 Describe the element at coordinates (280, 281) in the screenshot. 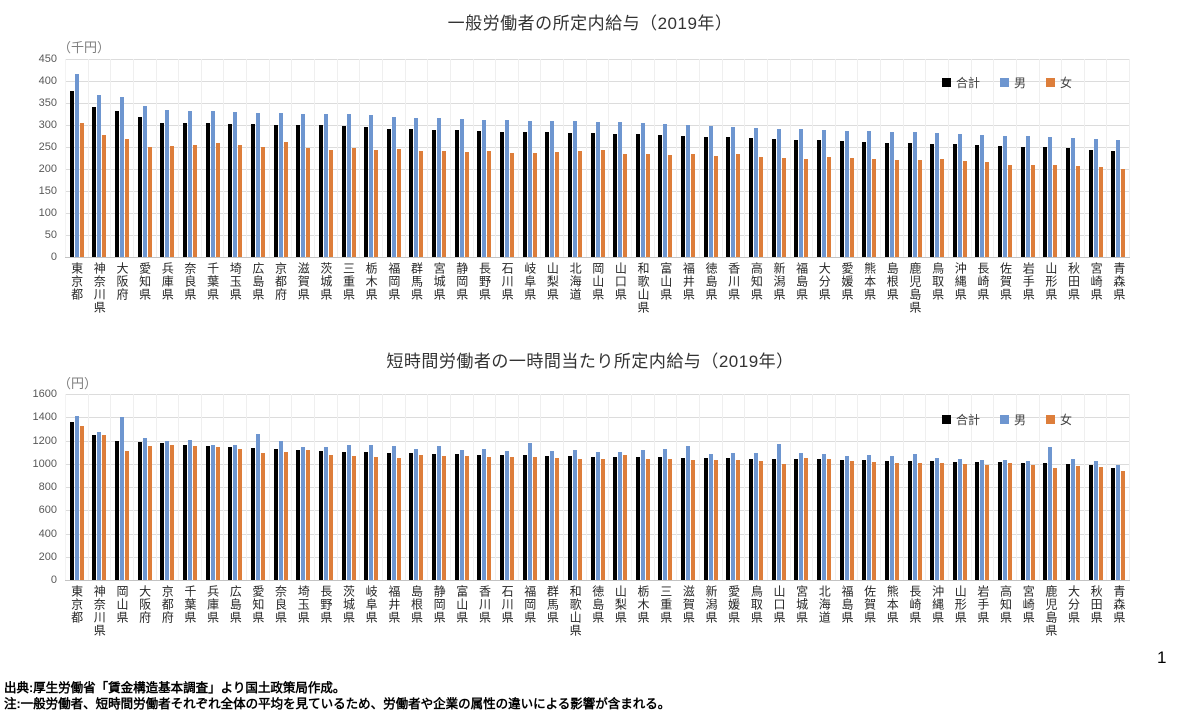

I see `x-axis-label: 京都府` at that location.